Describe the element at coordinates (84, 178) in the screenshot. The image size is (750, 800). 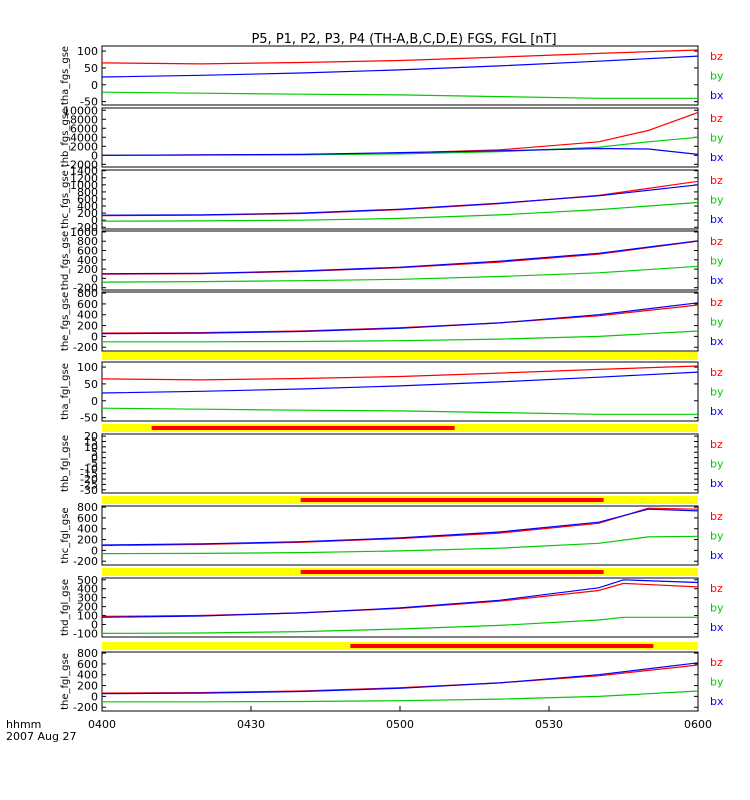
I see `y-tick-label: 1200` at that location.